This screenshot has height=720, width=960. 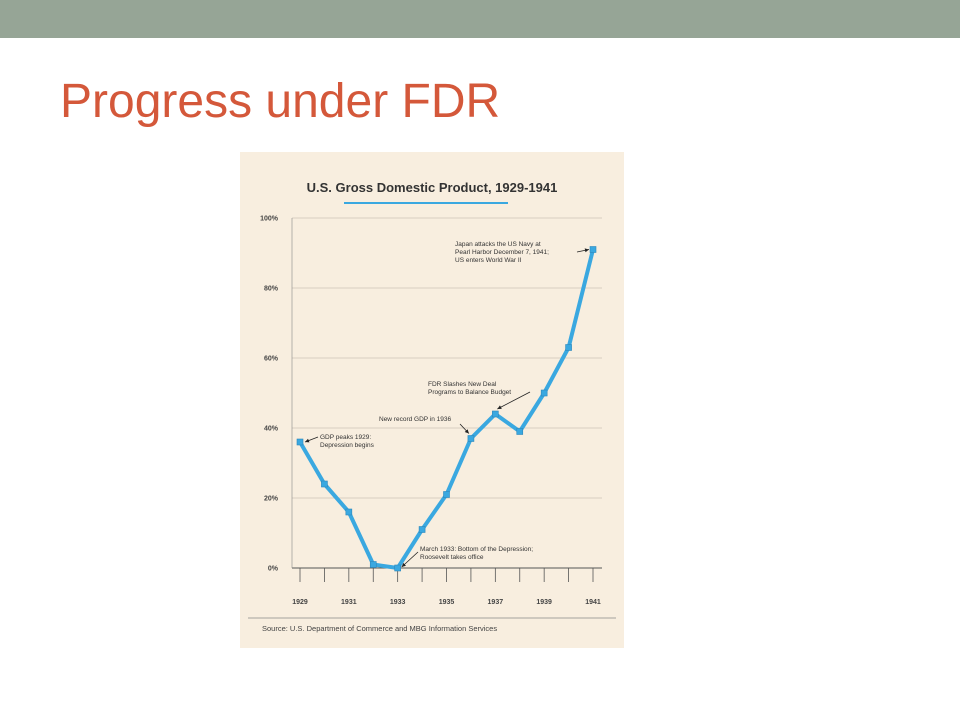 I want to click on y-tick-label: 60%, so click(x=271, y=359).